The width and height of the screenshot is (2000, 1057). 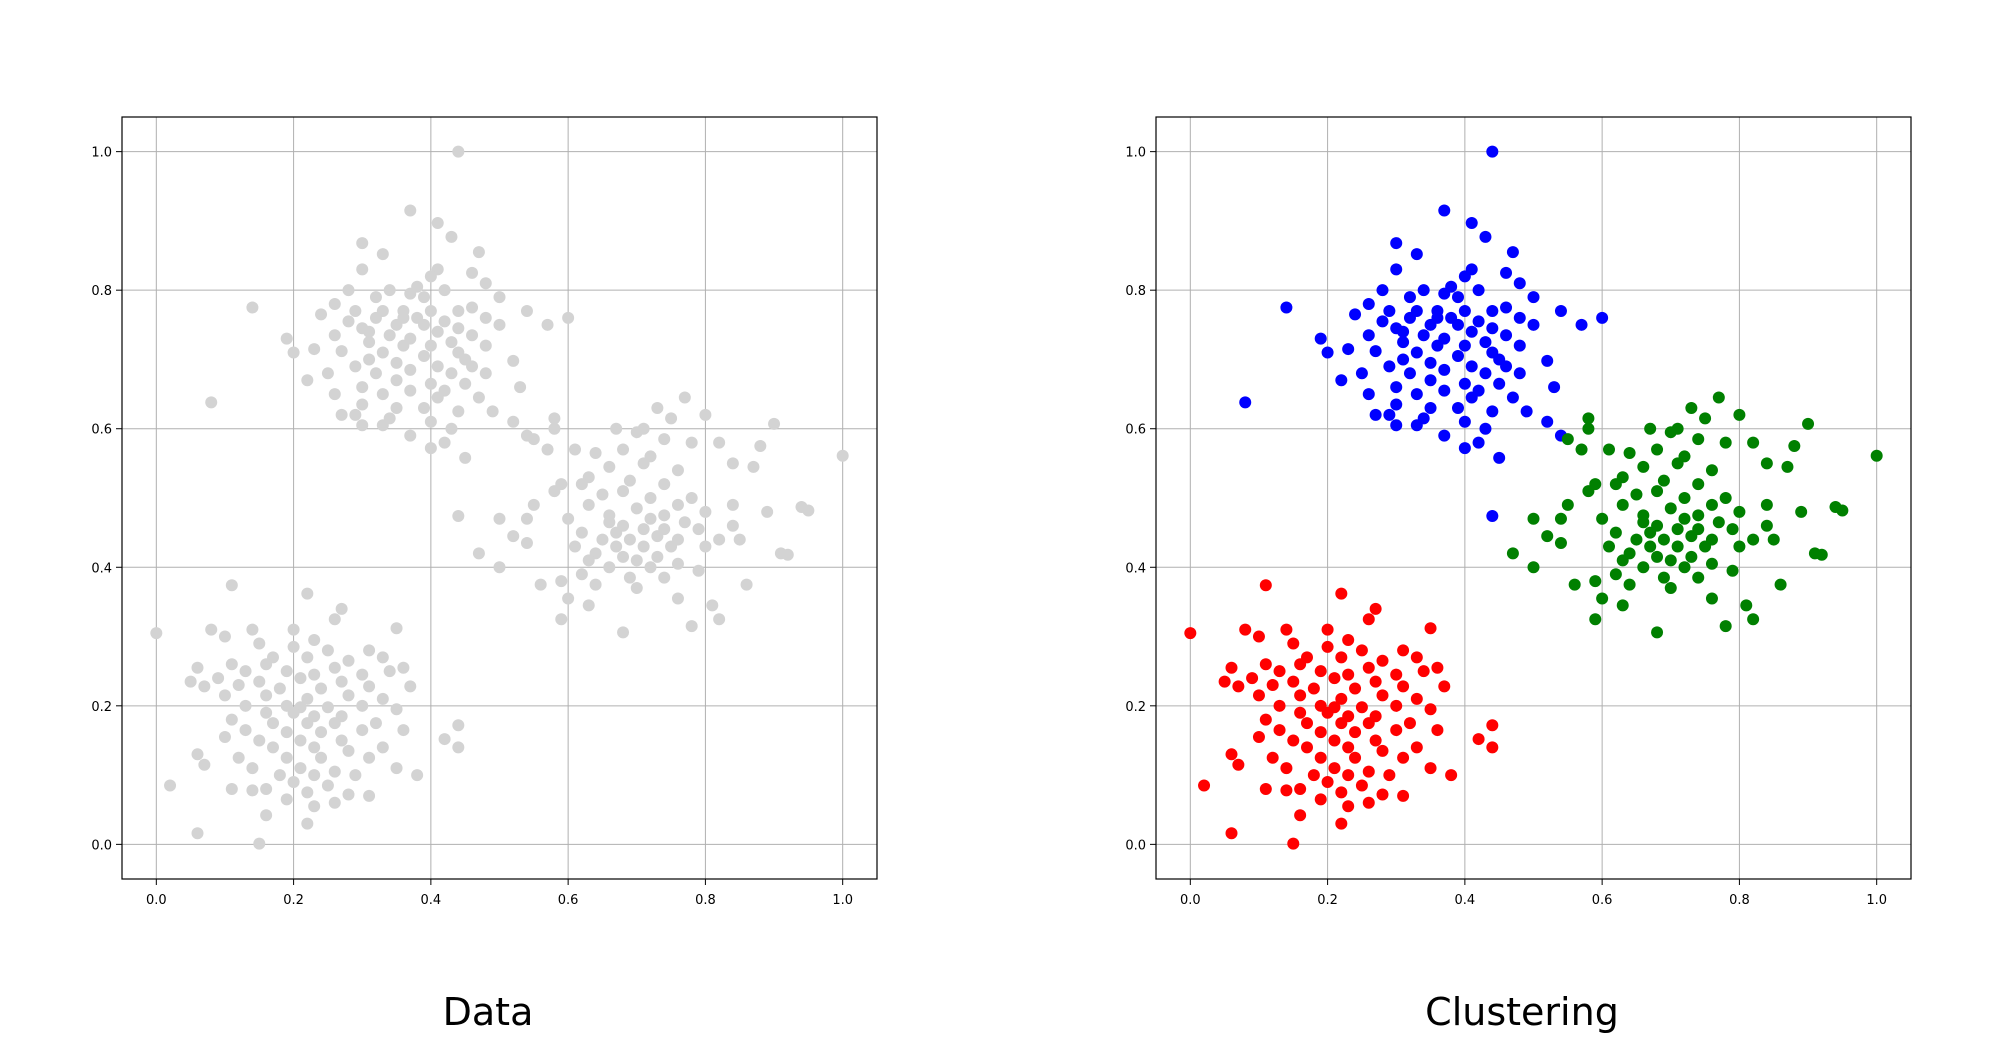 What do you see at coordinates (1135, 568) in the screenshot?
I see `clustering-ytick-label: 0.4` at bounding box center [1135, 568].